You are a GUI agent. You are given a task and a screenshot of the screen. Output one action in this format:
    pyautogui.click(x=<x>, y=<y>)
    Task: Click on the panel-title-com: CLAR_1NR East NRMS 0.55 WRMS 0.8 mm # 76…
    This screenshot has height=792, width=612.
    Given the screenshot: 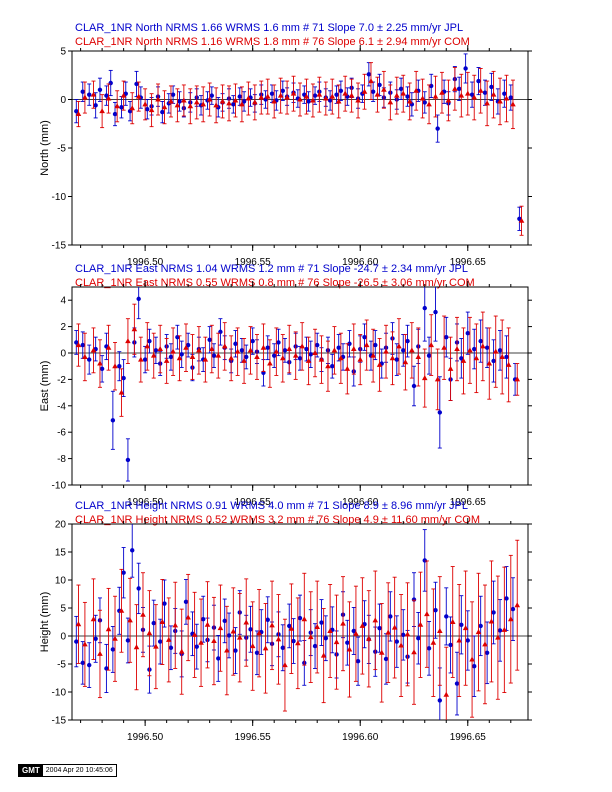 What is the action you would take?
    pyautogui.click(x=275, y=283)
    